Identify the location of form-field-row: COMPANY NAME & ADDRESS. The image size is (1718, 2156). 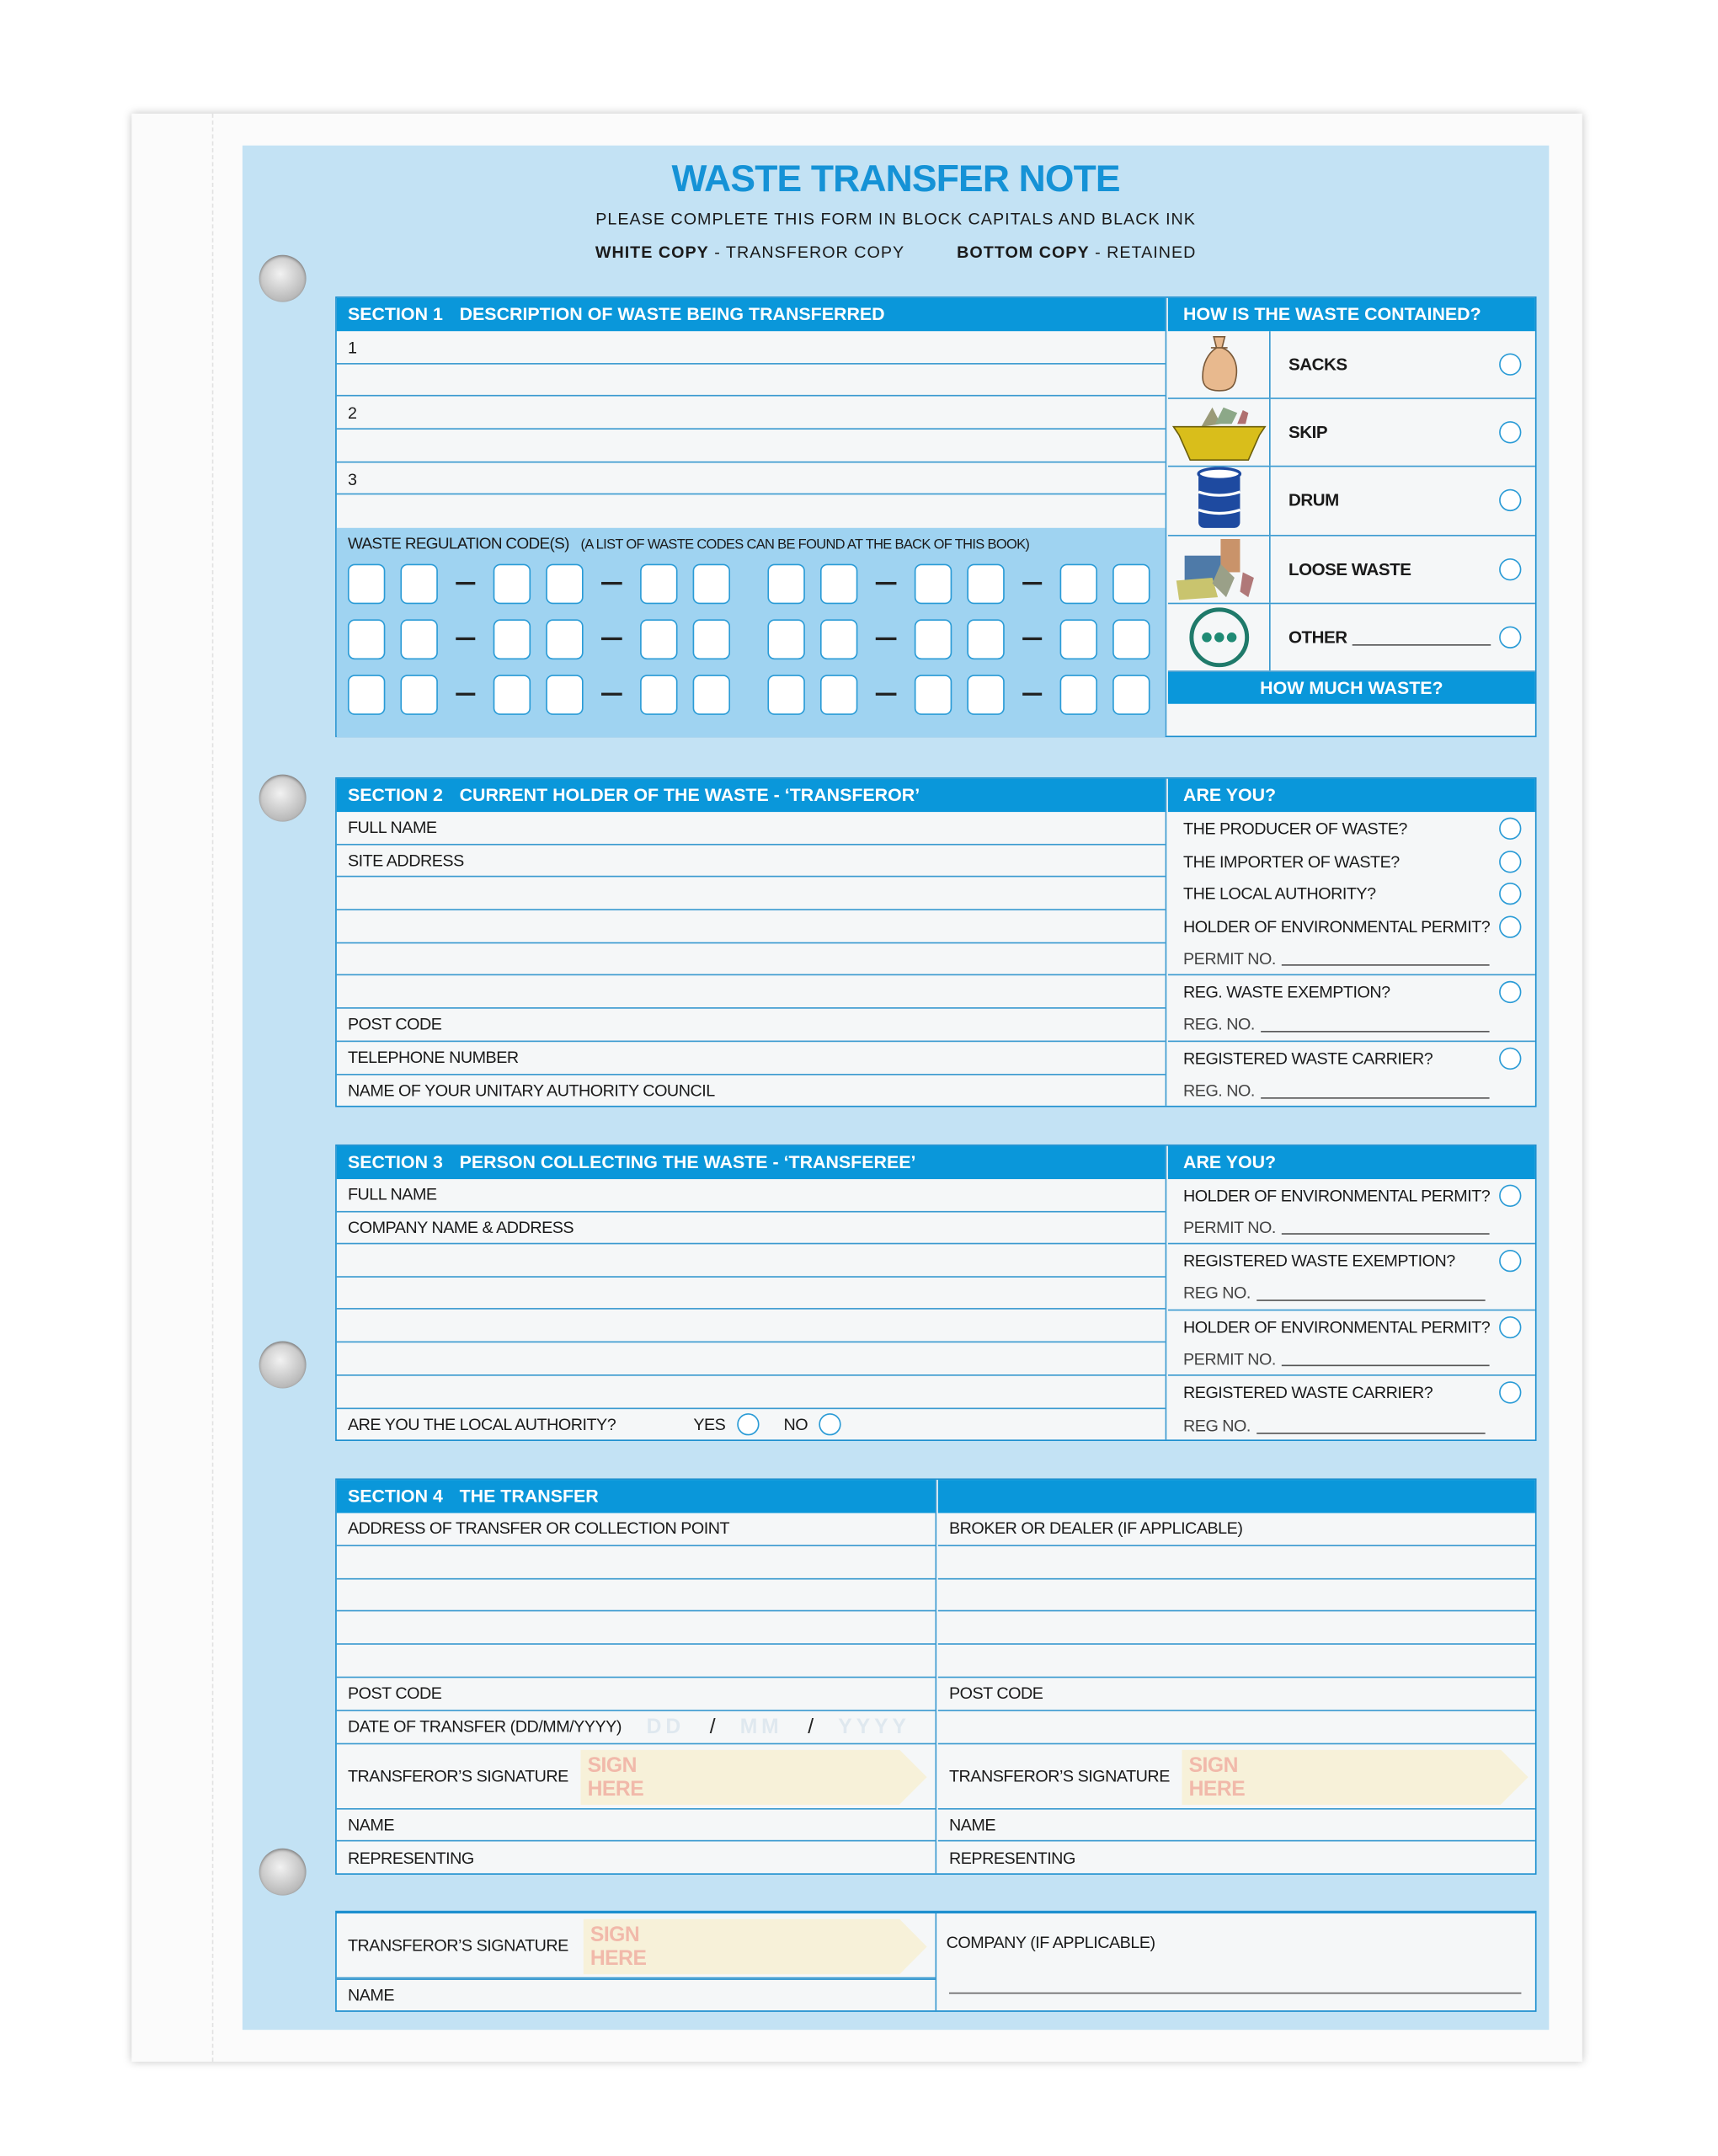
(751, 1228).